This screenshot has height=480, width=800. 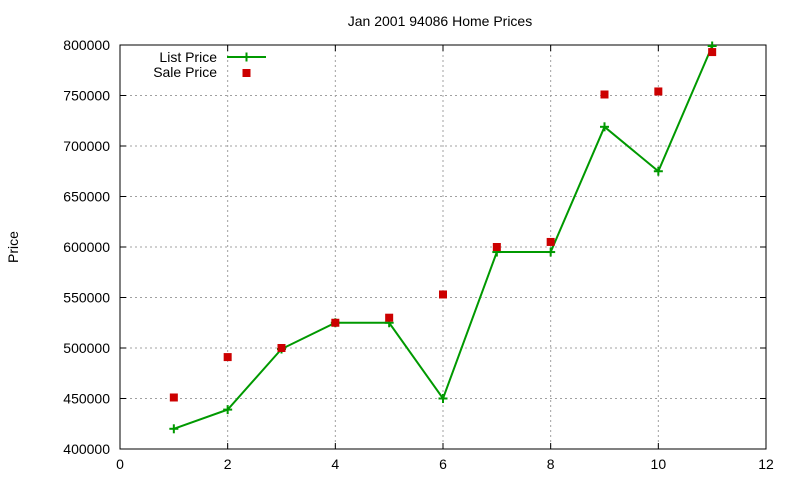 What do you see at coordinates (185, 72) in the screenshot?
I see `legend-label: Sale Price` at bounding box center [185, 72].